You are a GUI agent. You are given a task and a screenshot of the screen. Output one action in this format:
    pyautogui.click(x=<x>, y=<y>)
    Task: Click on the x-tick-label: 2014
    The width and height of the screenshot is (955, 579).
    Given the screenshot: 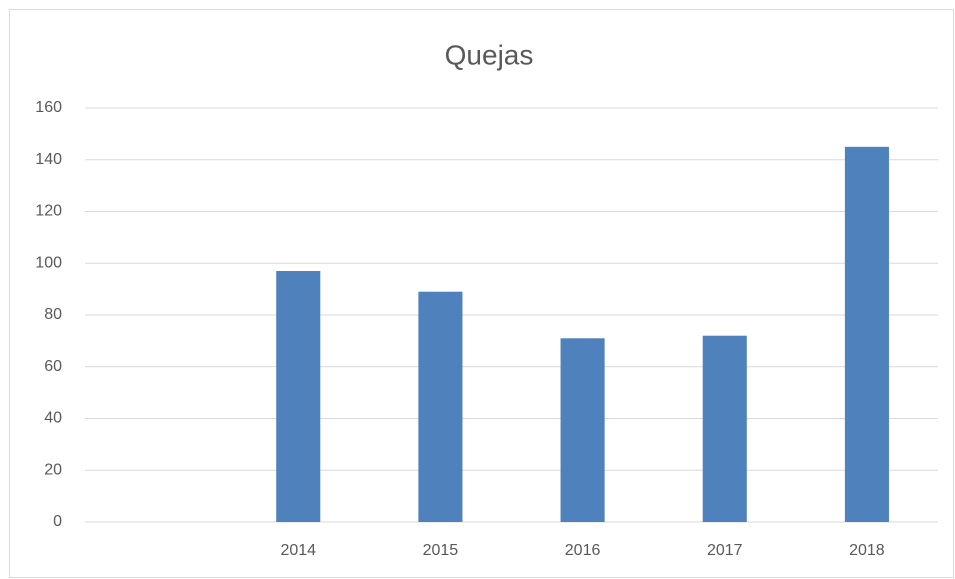 What is the action you would take?
    pyautogui.click(x=298, y=550)
    